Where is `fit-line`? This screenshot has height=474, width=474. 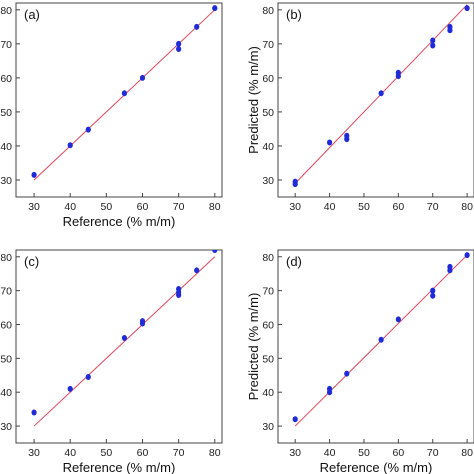 fit-line is located at coordinates (124, 341).